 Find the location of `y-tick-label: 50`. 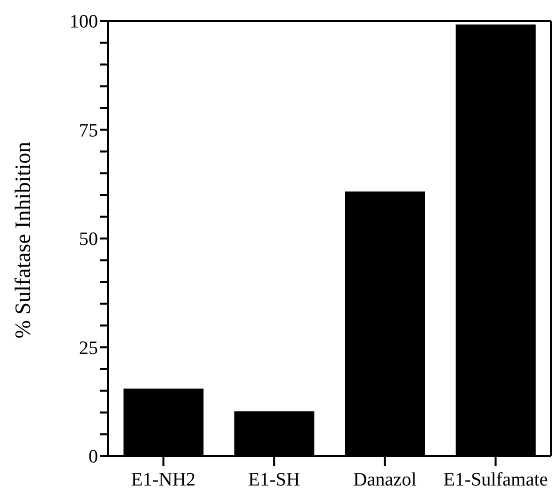

y-tick-label: 50 is located at coordinates (88, 239).